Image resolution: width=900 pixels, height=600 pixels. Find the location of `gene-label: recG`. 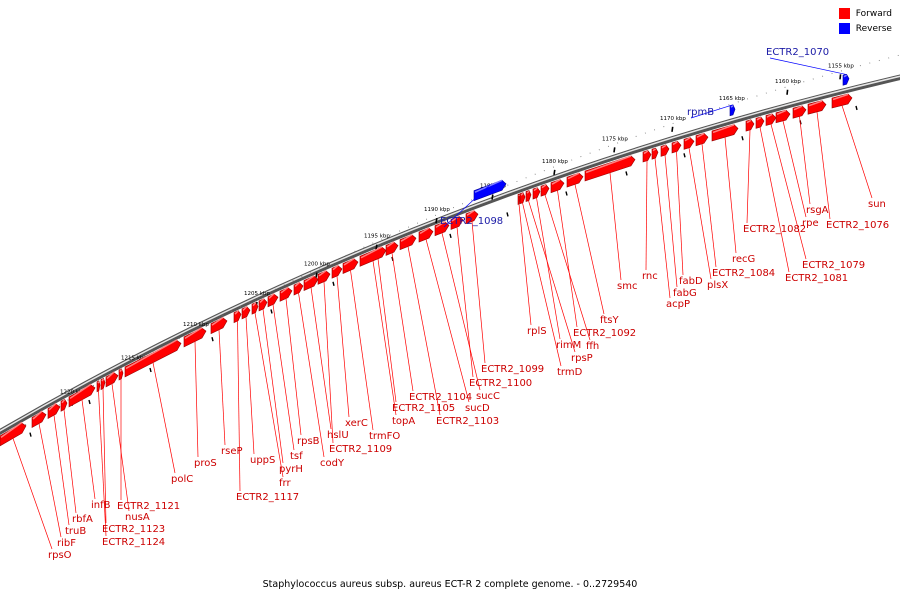

gene-label: recG is located at coordinates (743, 259).